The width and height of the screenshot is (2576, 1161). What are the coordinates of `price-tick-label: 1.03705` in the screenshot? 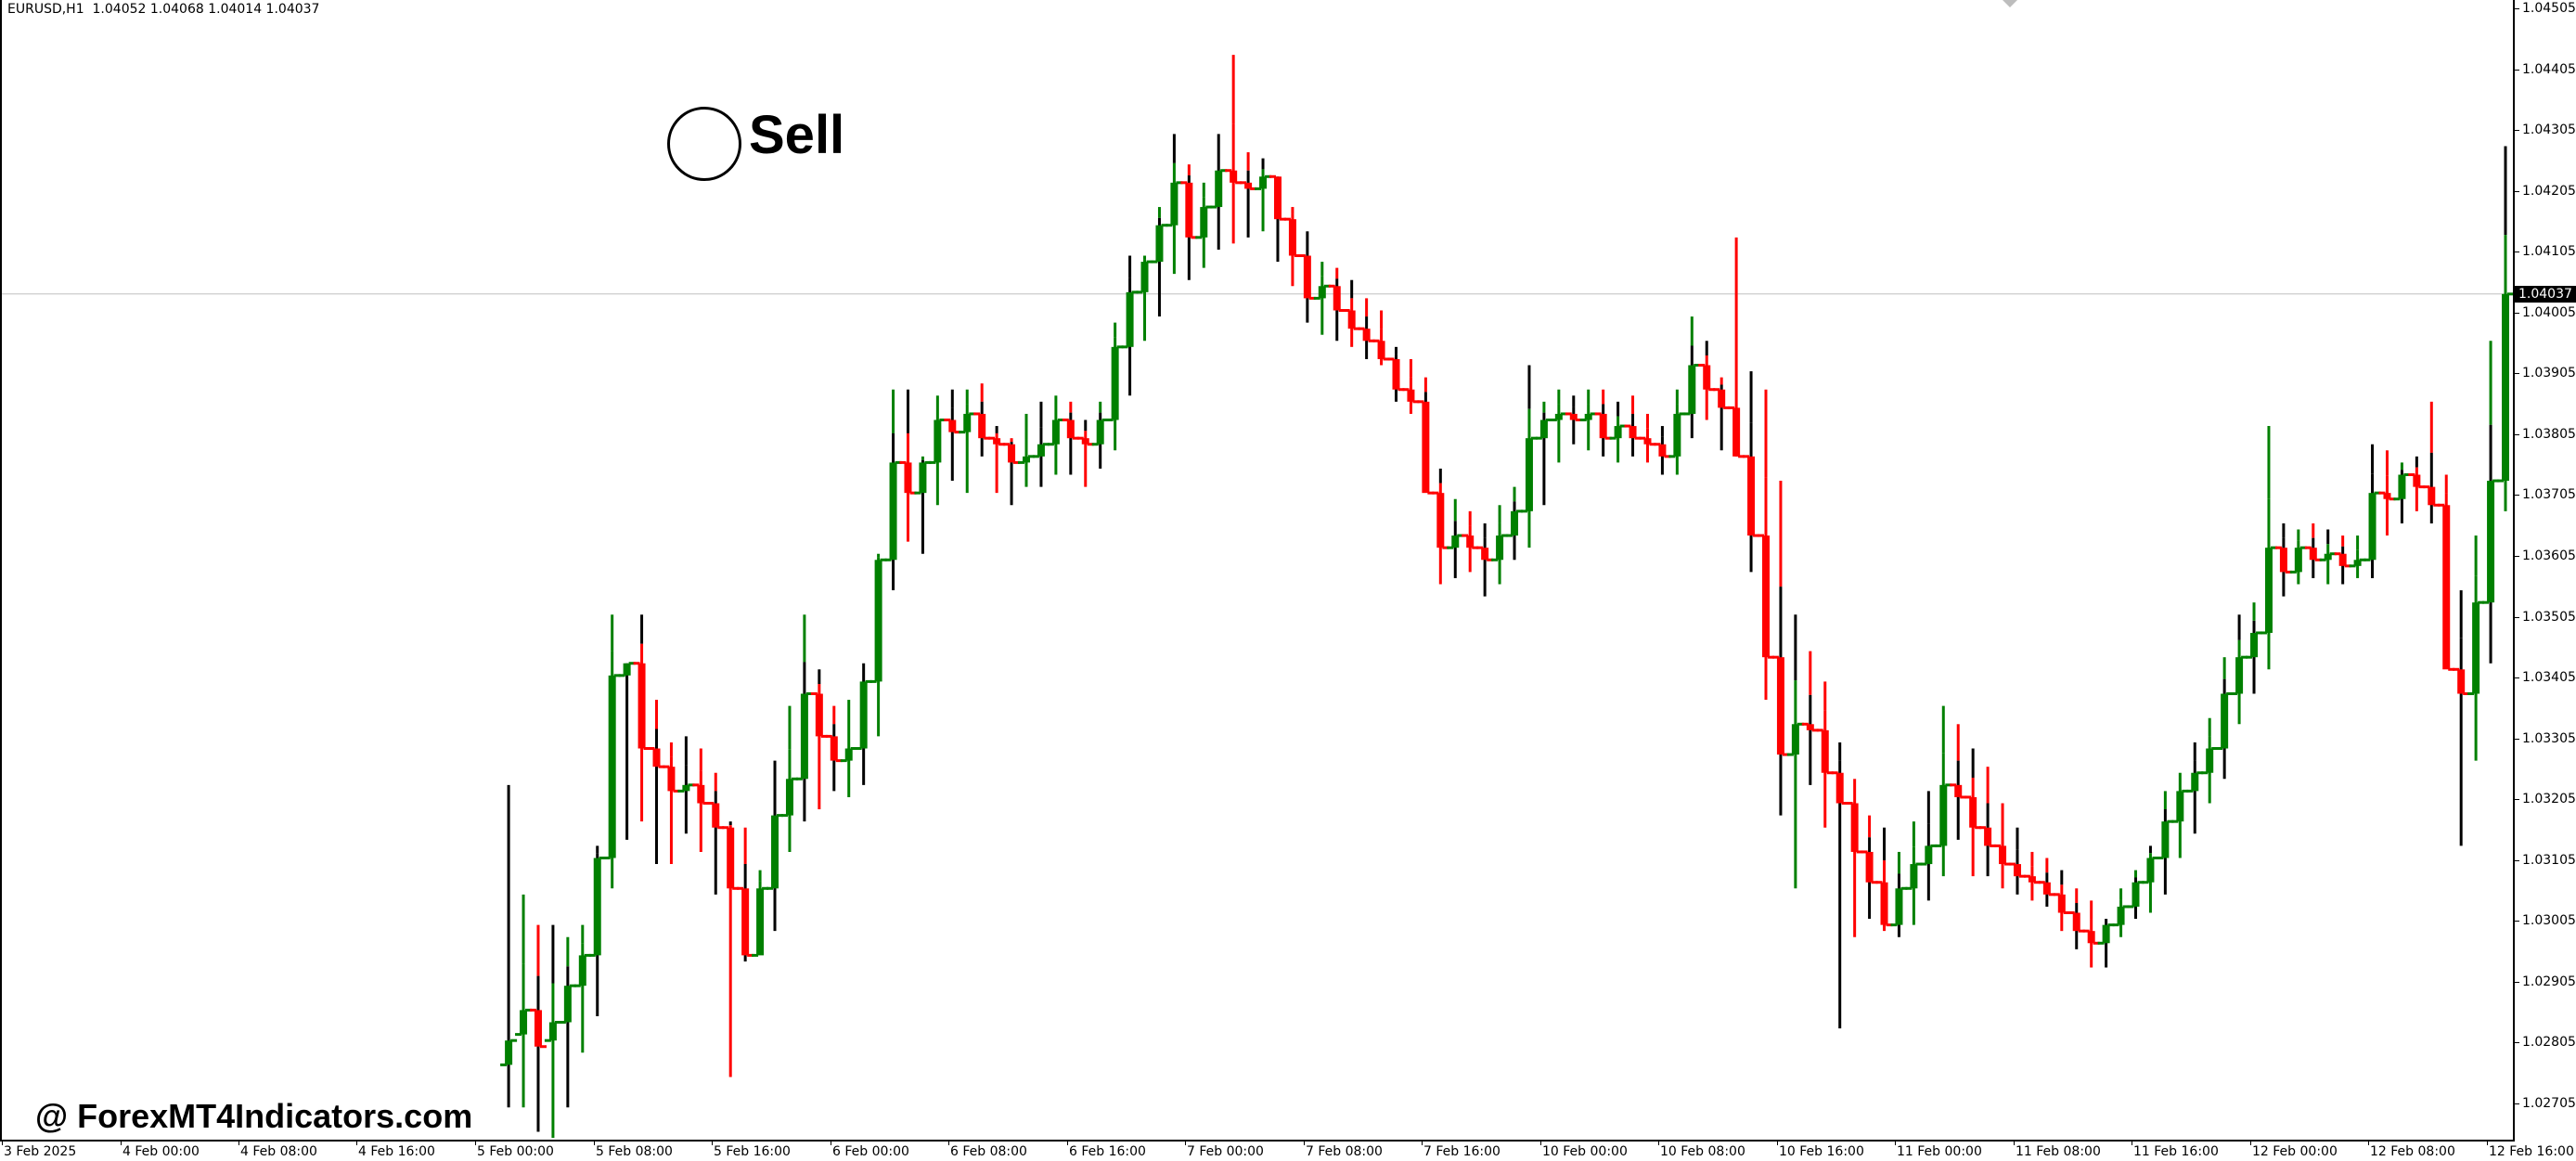 It's located at (2549, 495).